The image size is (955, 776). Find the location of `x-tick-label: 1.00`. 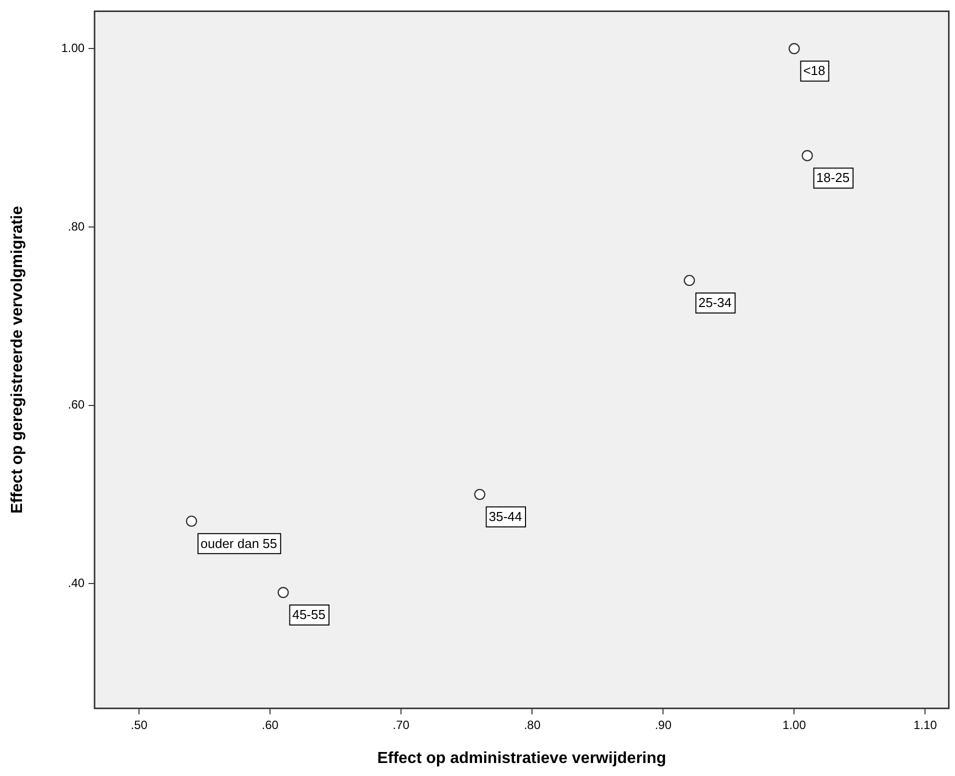

x-tick-label: 1.00 is located at coordinates (794, 725).